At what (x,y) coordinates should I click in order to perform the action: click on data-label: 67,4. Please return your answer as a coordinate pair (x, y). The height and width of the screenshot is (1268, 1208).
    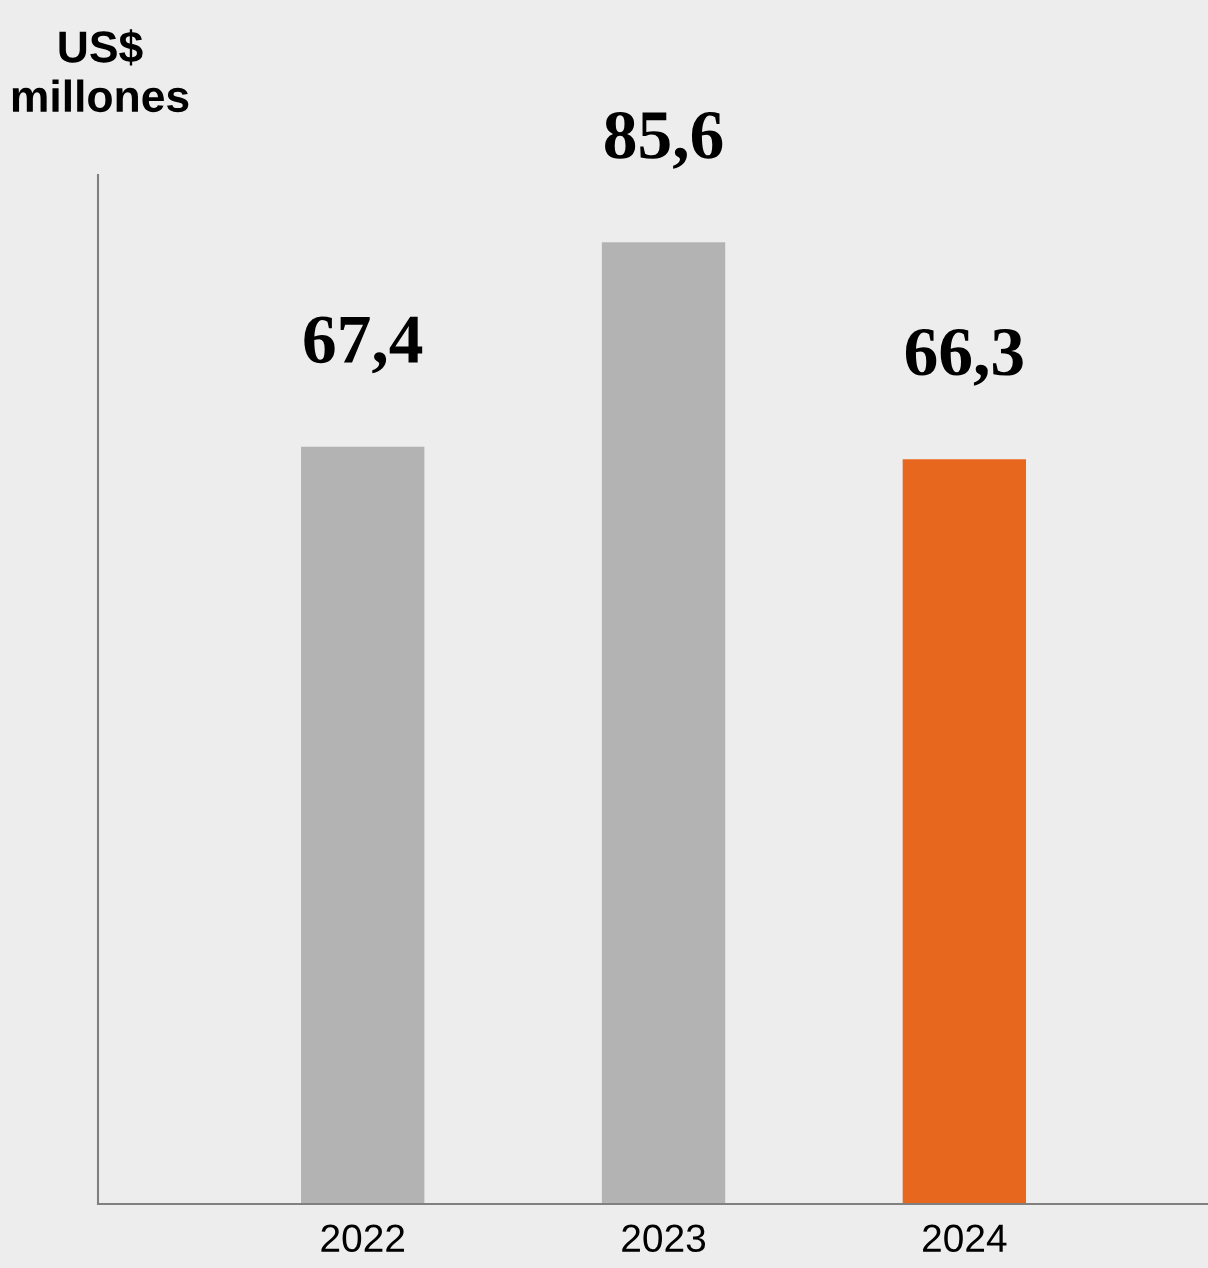
    Looking at the image, I should click on (363, 345).